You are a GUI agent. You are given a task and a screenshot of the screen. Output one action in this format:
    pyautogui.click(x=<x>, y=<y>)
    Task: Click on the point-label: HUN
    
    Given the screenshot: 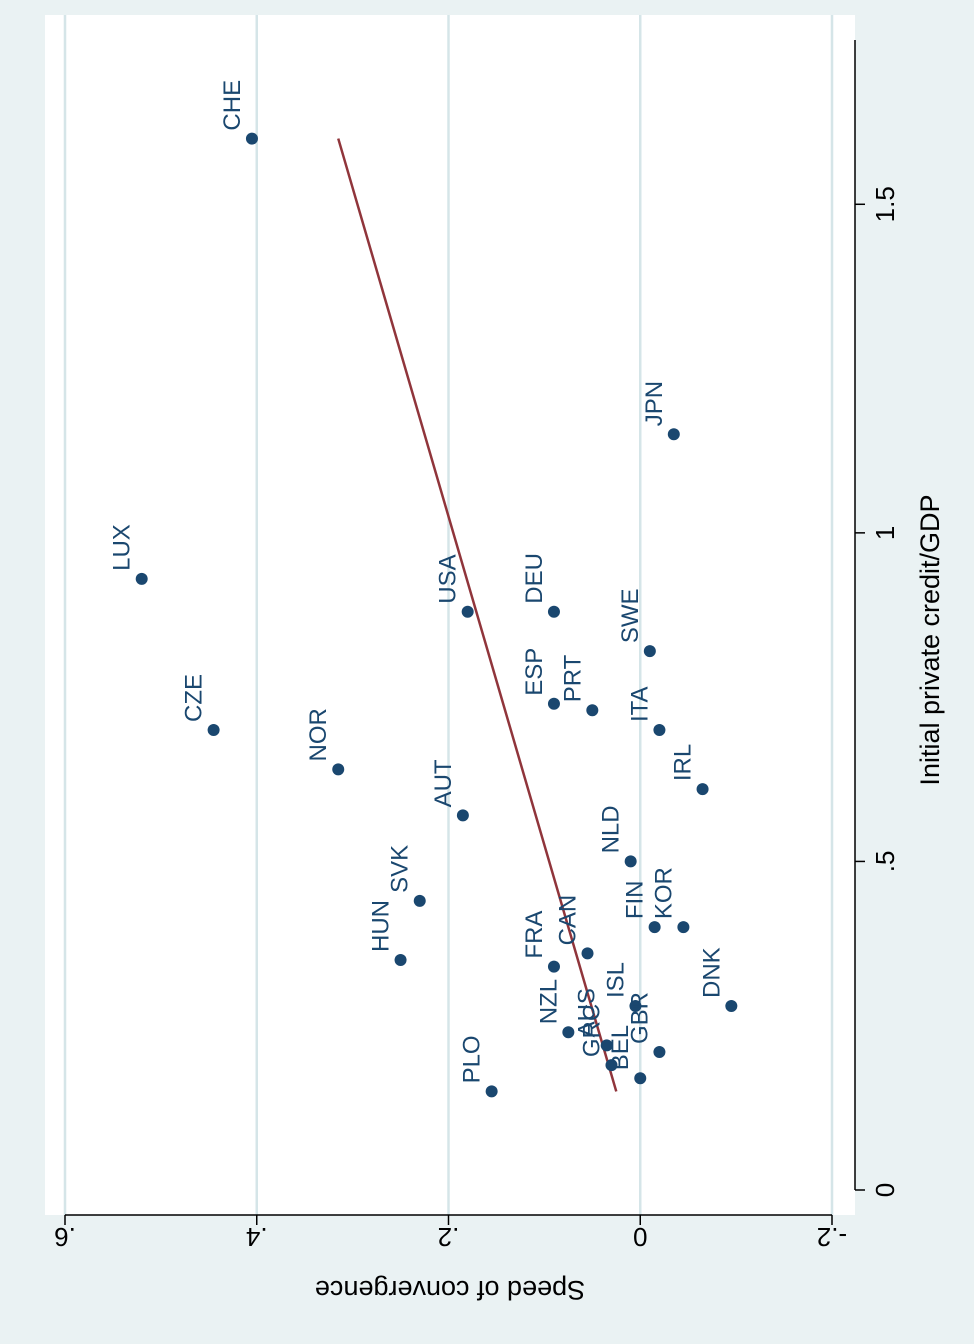 What is the action you would take?
    pyautogui.click(x=381, y=926)
    